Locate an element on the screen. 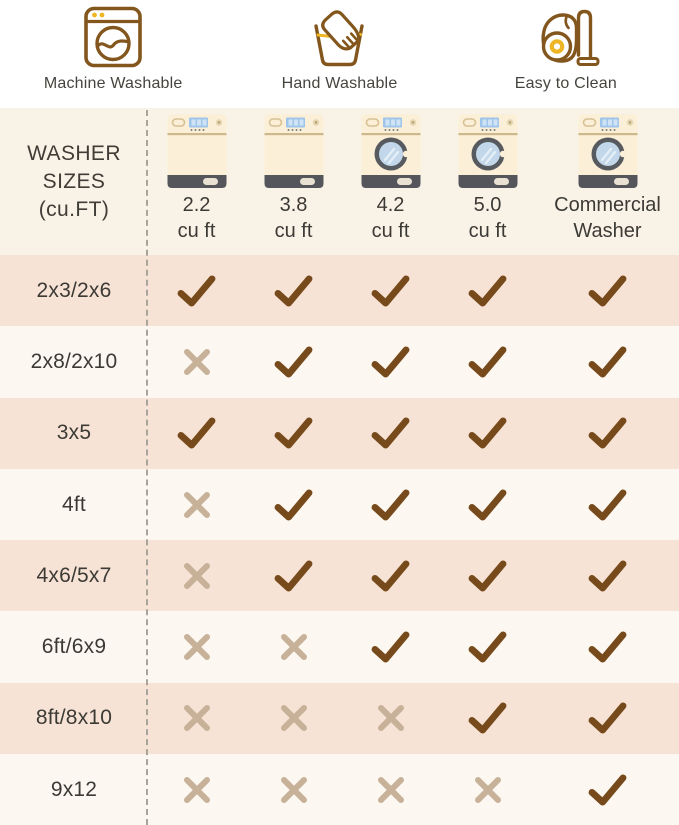 The image size is (679, 825). legend-item: Hand Washable is located at coordinates (339, 46).